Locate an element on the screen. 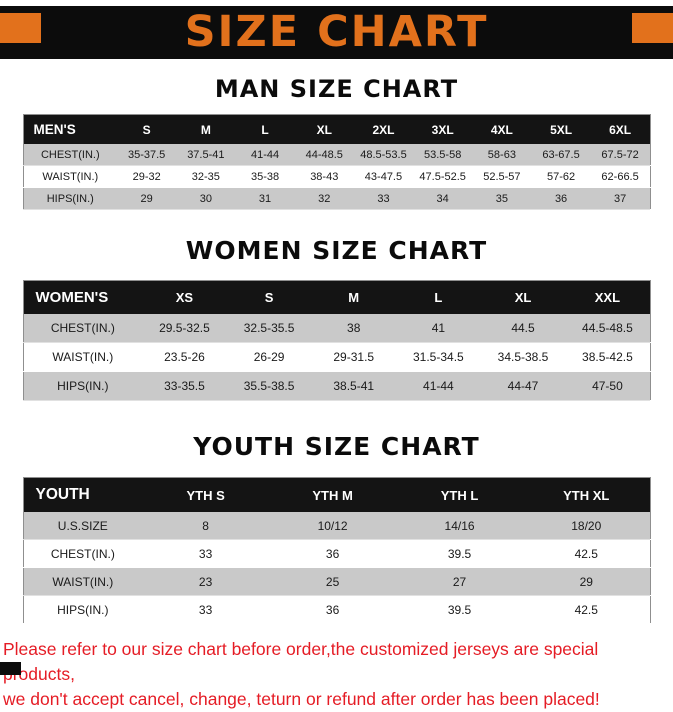  youth-col-header-3: YTH L is located at coordinates (460, 494).